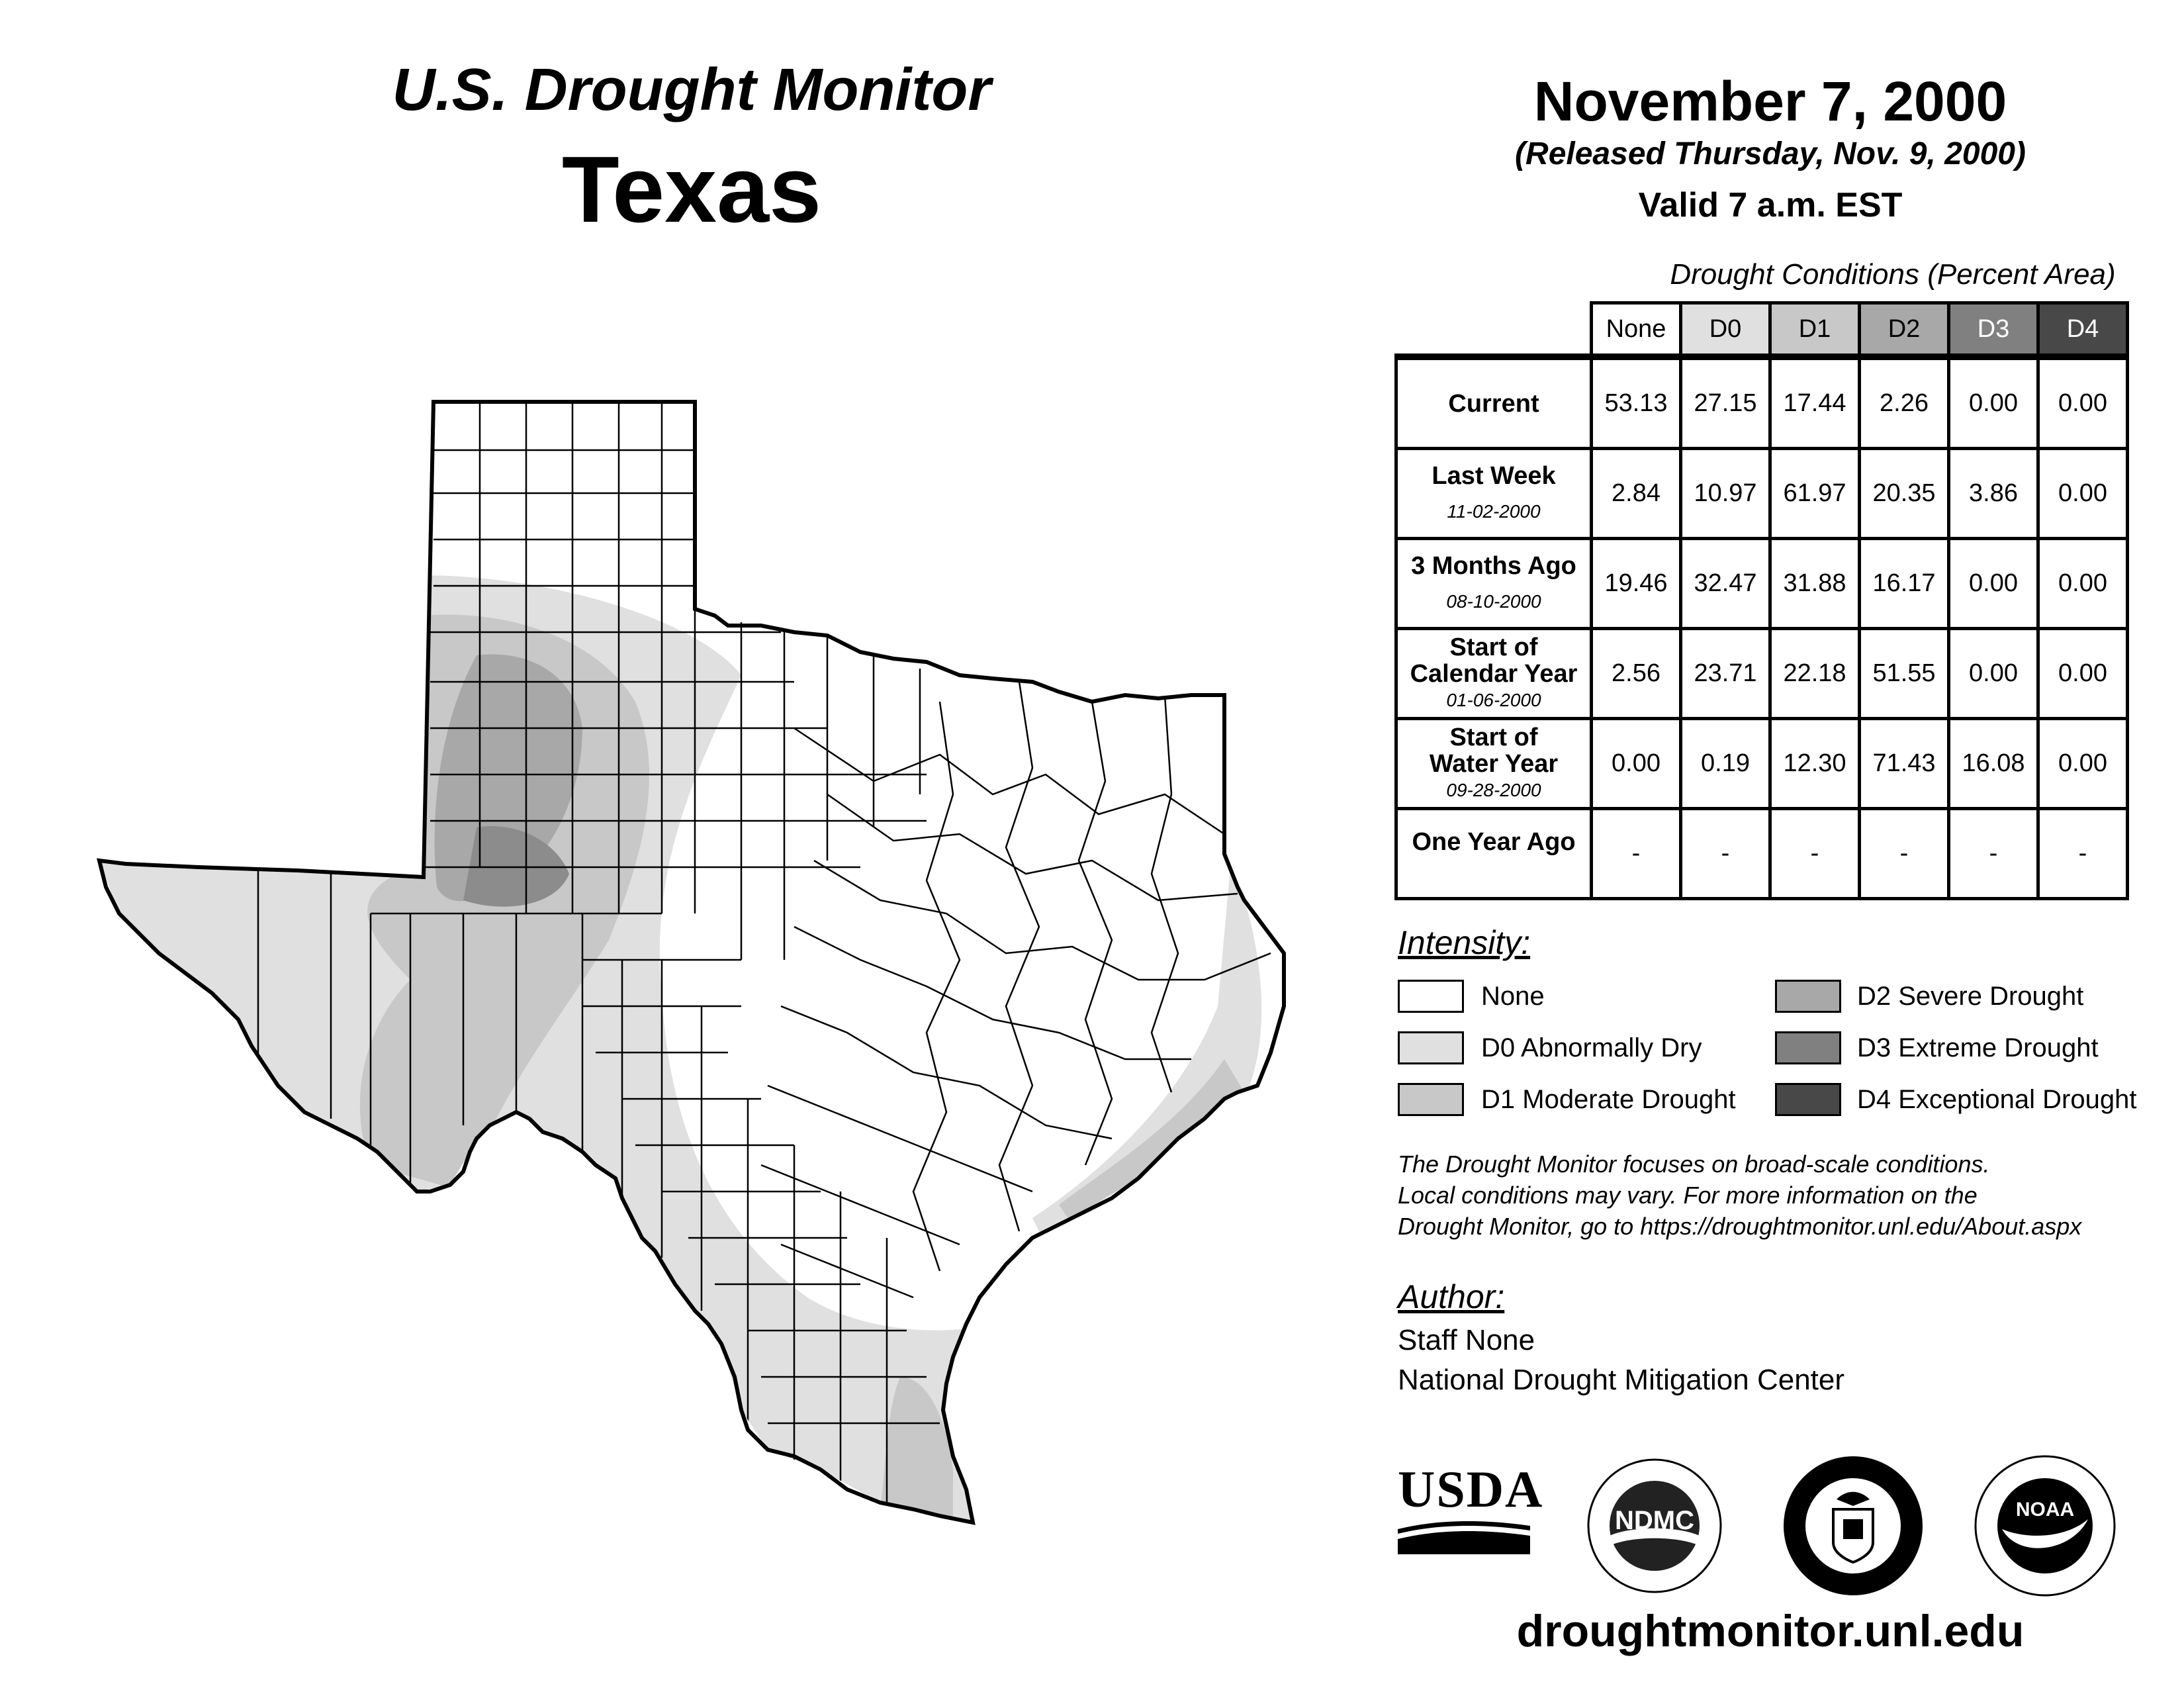 The width and height of the screenshot is (2184, 1688). I want to click on table-cell: 10.97, so click(1726, 493).